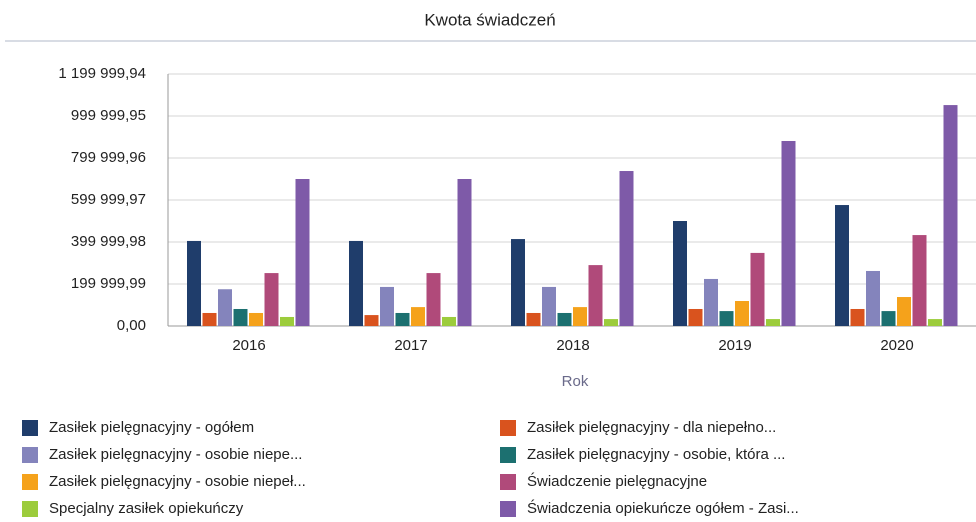  What do you see at coordinates (108, 283) in the screenshot?
I see `y-tick-label: 199 999,99` at bounding box center [108, 283].